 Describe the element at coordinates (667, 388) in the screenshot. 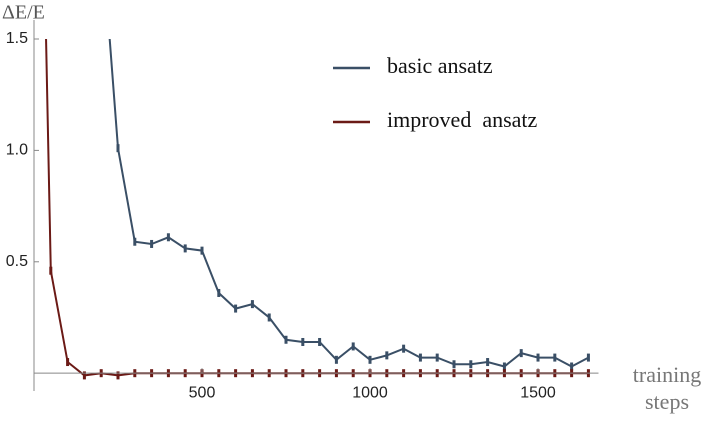

I see `x-axis-label: training steps` at that location.